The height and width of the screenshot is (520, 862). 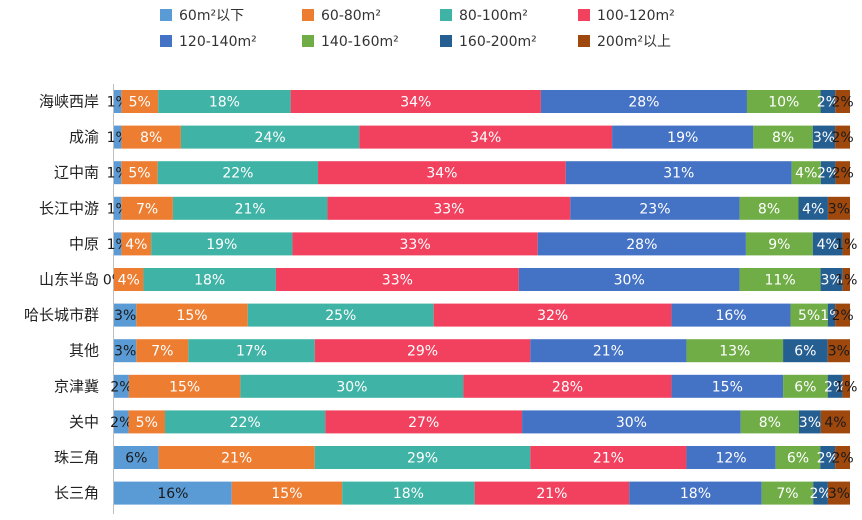 I want to click on legend-item: 100-120m², so click(x=626, y=16).